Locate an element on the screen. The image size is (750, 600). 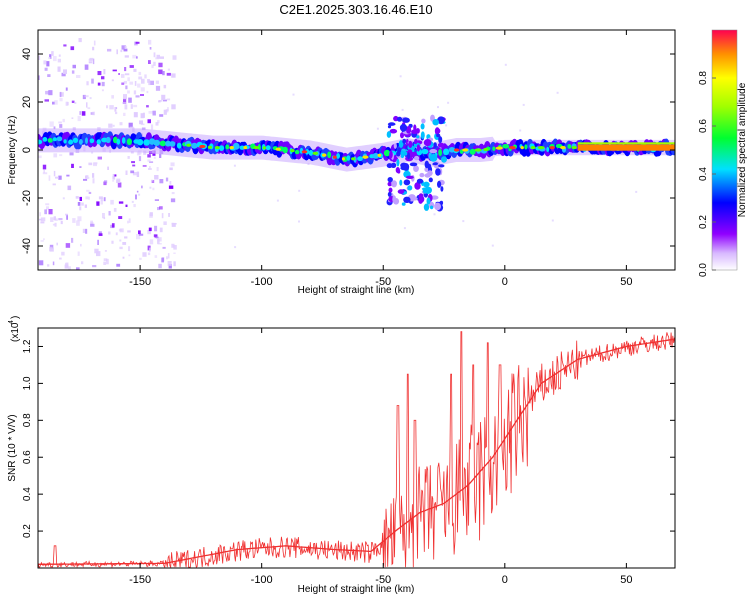
y-tick-label: 1.2 is located at coordinates (27, 346).